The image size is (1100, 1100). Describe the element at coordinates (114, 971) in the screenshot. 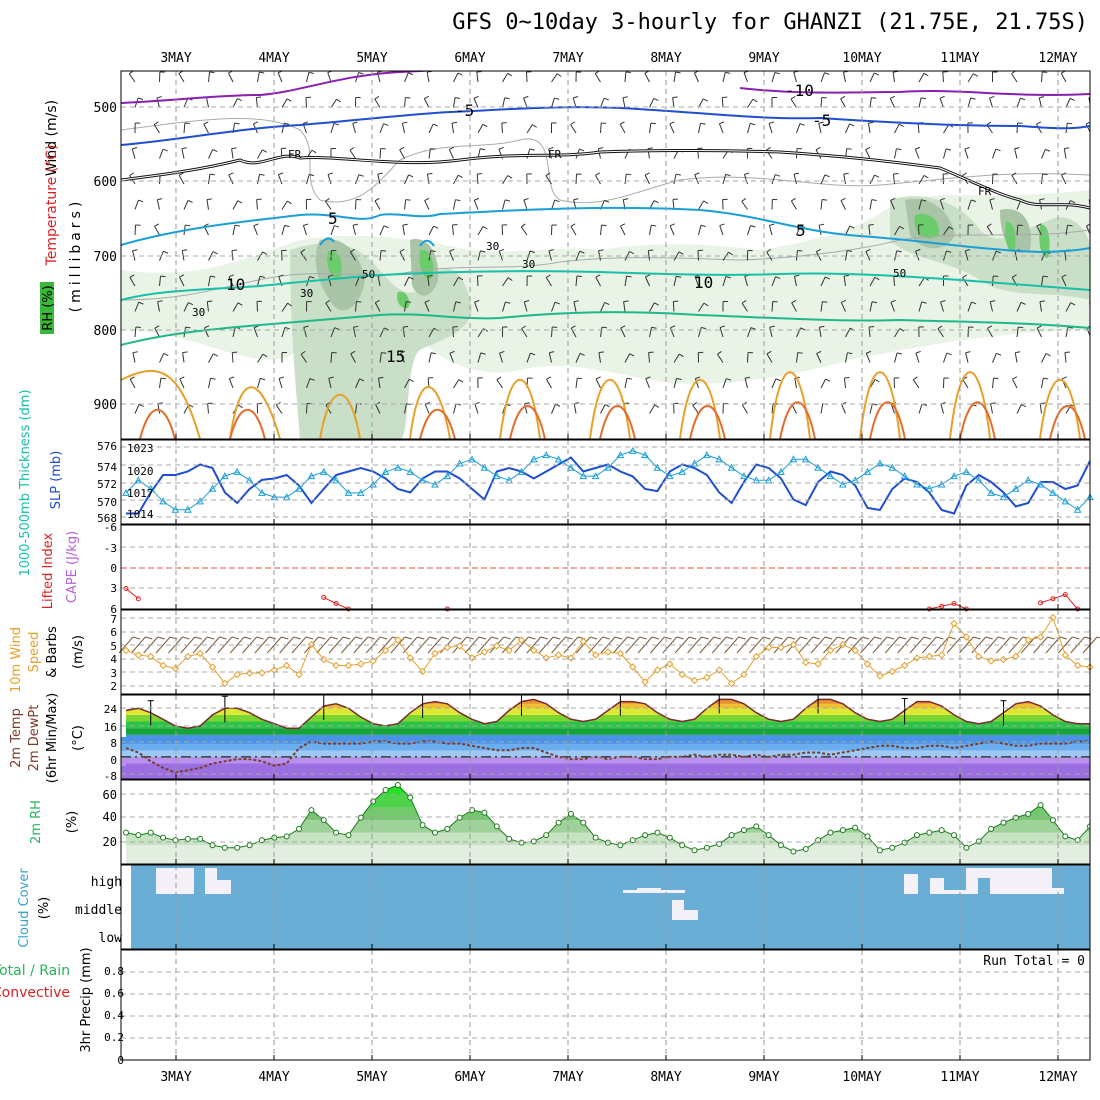

I see `tick-label: 0.8` at that location.